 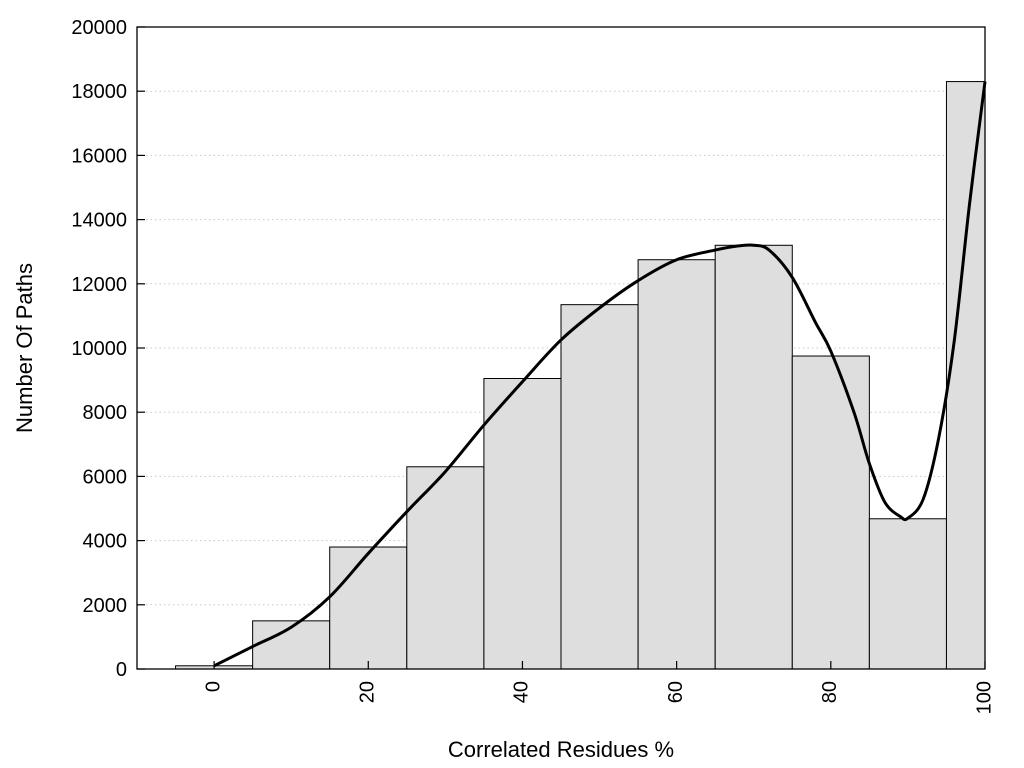 What do you see at coordinates (984, 697) in the screenshot?
I see `x-tick-label: 100` at bounding box center [984, 697].